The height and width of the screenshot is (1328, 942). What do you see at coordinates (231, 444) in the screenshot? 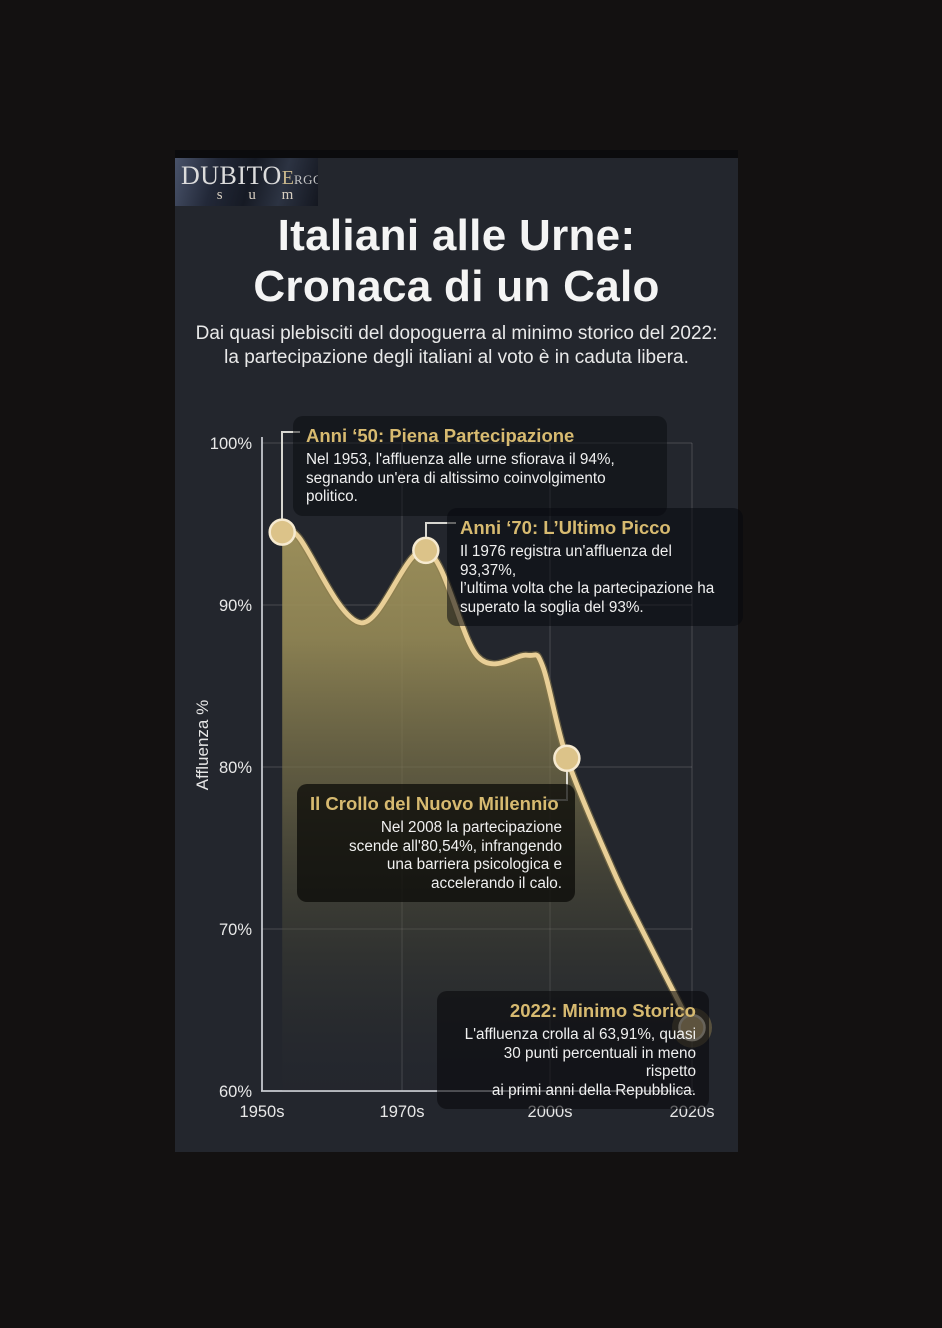
I see `y-tick-label: 100%` at bounding box center [231, 444].